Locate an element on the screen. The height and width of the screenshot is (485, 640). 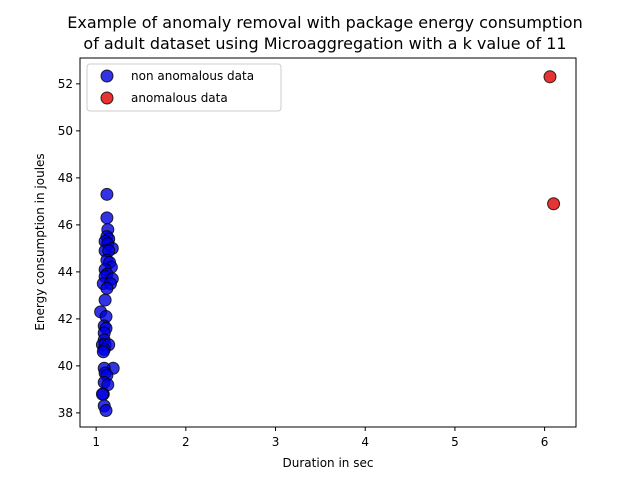
x-tick-label: 2 is located at coordinates (186, 442).